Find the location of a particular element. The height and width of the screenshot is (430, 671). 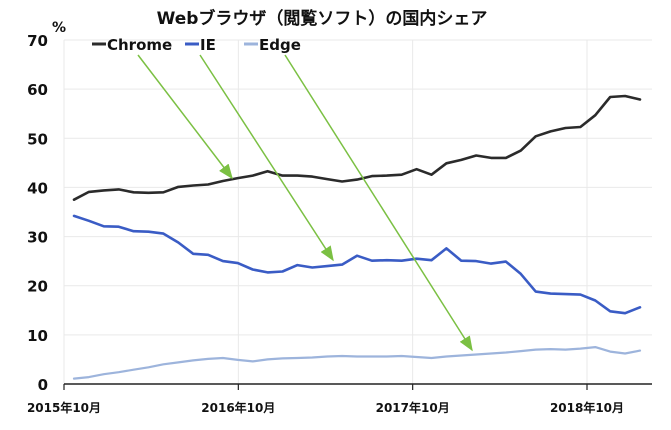

x-tick-label: 2016年10月 is located at coordinates (238, 407).